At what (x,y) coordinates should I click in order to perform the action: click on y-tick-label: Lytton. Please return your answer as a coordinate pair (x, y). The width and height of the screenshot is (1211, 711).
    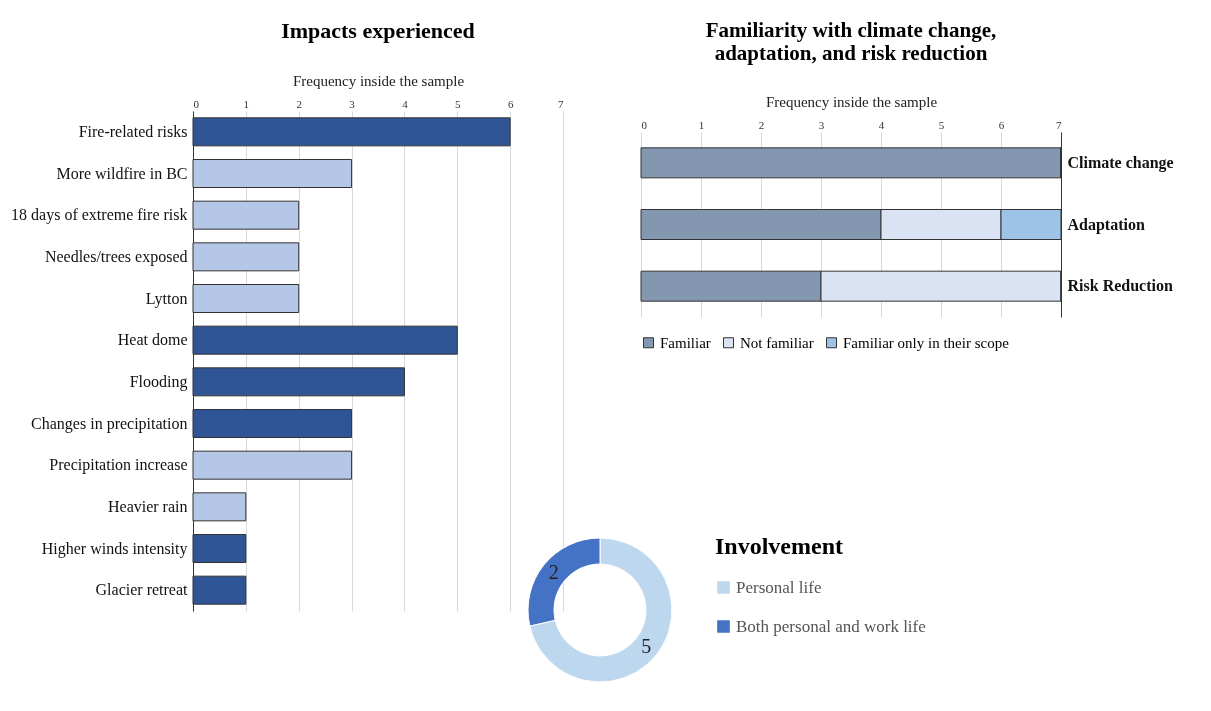
    Looking at the image, I should click on (166, 298).